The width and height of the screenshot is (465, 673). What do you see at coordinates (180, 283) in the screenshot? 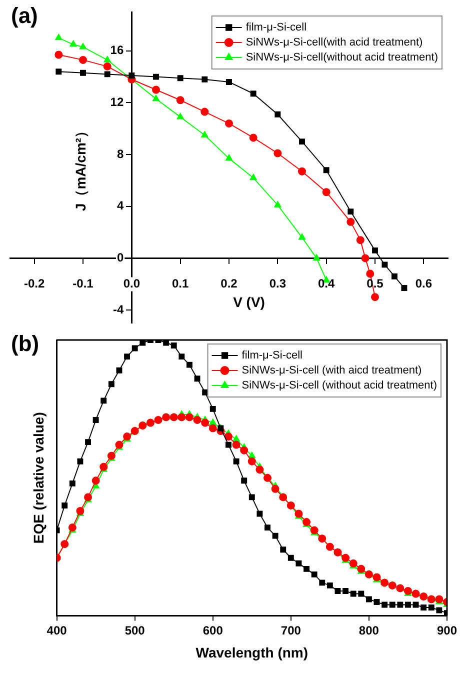
I see `x-tick-label: 0.1` at bounding box center [180, 283].